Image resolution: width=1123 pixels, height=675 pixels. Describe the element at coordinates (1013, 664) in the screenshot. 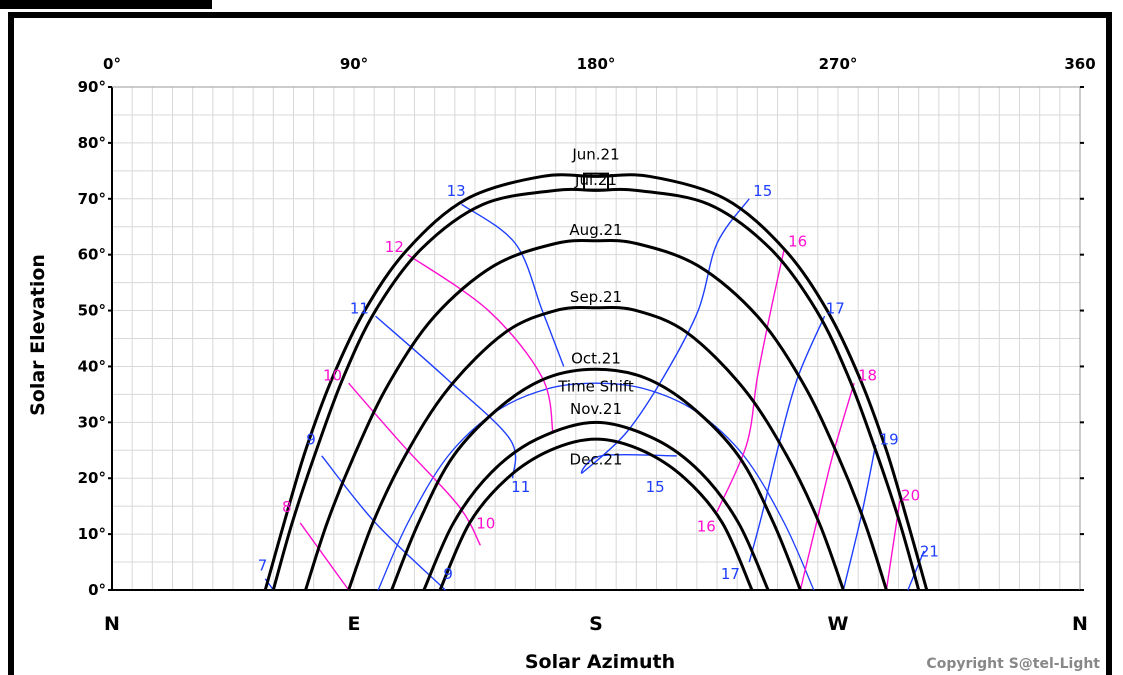

I see `copyright-text: Copyright S@tel-Light` at that location.